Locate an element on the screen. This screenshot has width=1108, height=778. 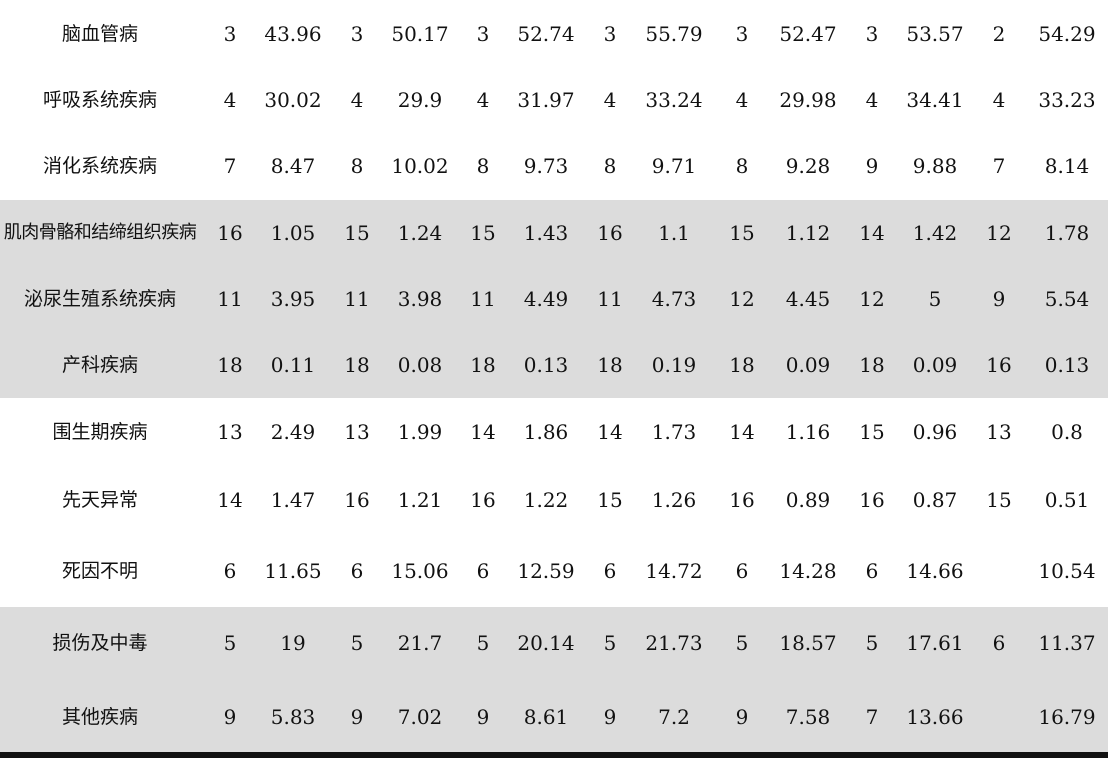
rate-cell: 1.05 is located at coordinates (293, 233).